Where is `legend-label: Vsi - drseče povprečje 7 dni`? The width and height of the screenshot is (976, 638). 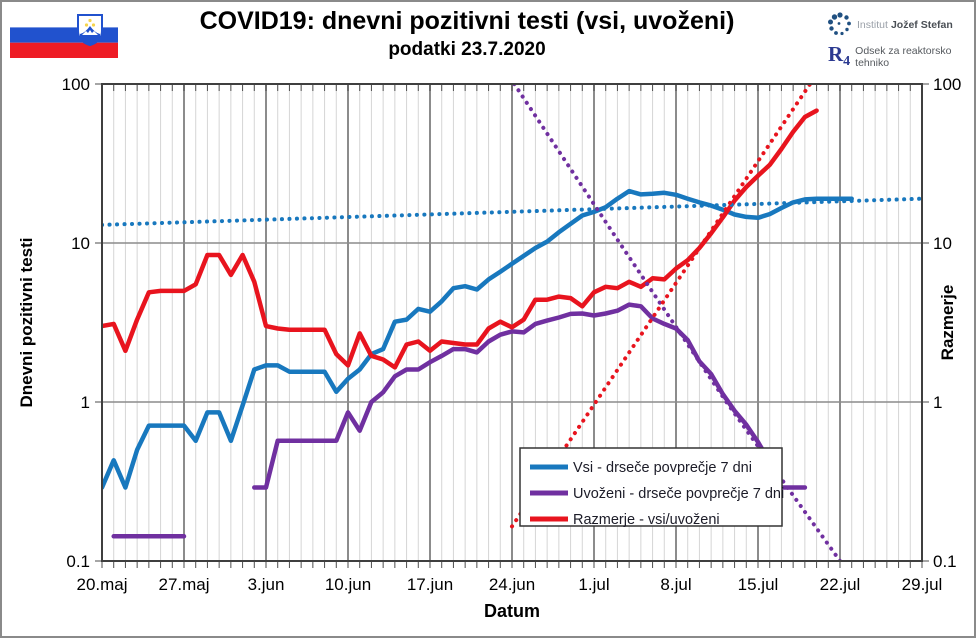 legend-label: Vsi - drseče povprečje 7 dni is located at coordinates (662, 468).